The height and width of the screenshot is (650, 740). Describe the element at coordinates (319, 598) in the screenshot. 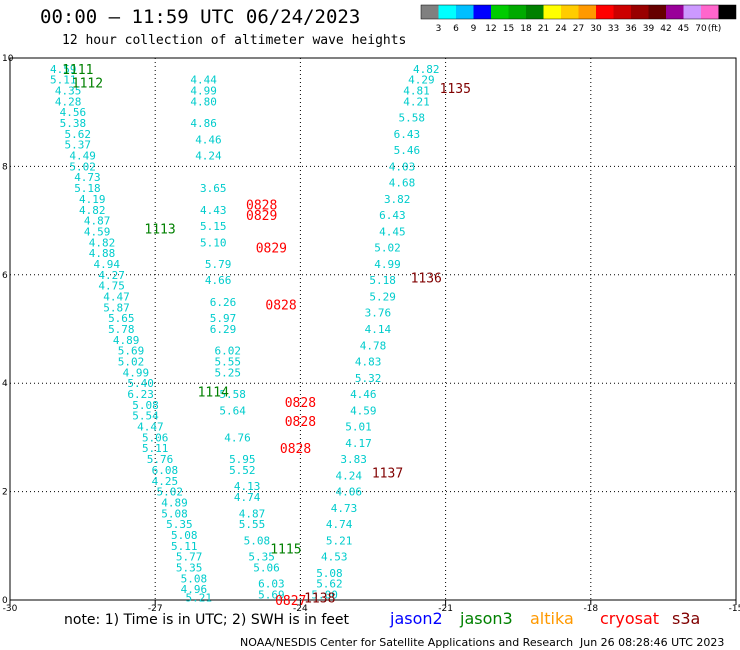

I see `pass-time-label: 1138` at that location.